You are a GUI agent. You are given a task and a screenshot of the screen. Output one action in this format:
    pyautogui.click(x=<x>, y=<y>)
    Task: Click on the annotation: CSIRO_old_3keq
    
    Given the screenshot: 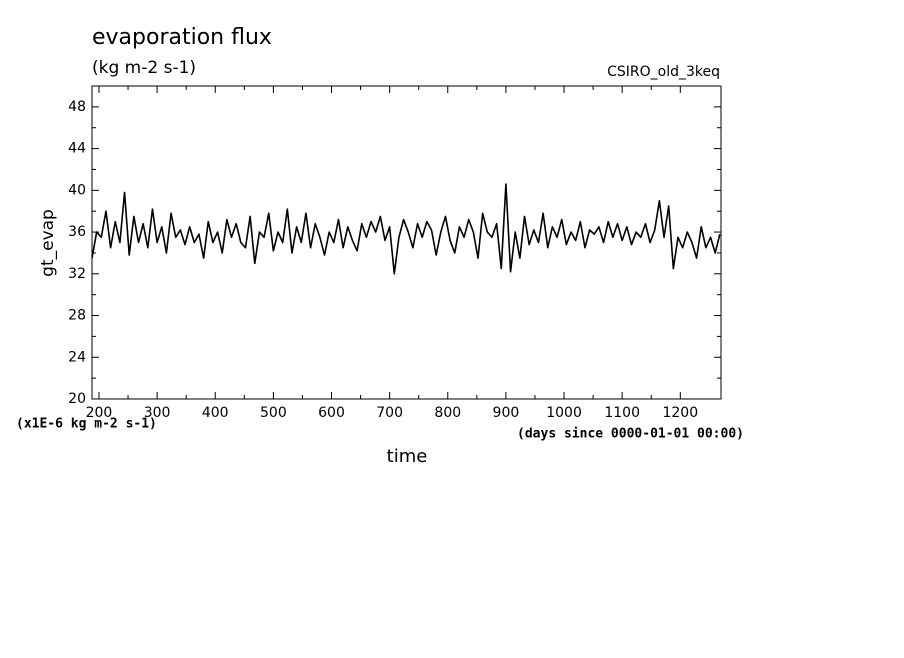 What is the action you would take?
    pyautogui.click(x=663, y=72)
    